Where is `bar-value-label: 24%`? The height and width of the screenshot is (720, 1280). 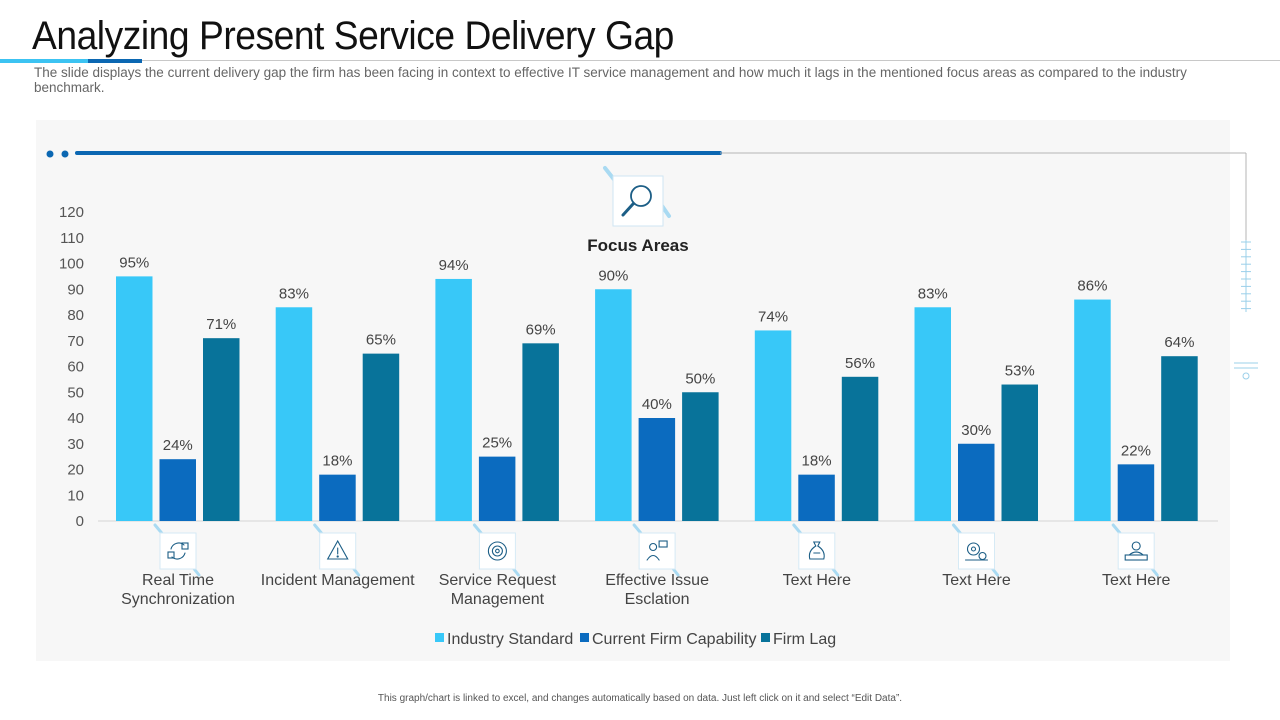 bar-value-label: 24% is located at coordinates (178, 445).